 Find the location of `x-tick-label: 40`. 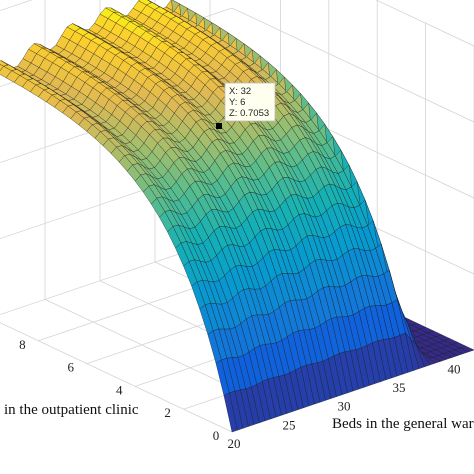

x-tick-label: 40 is located at coordinates (454, 368).